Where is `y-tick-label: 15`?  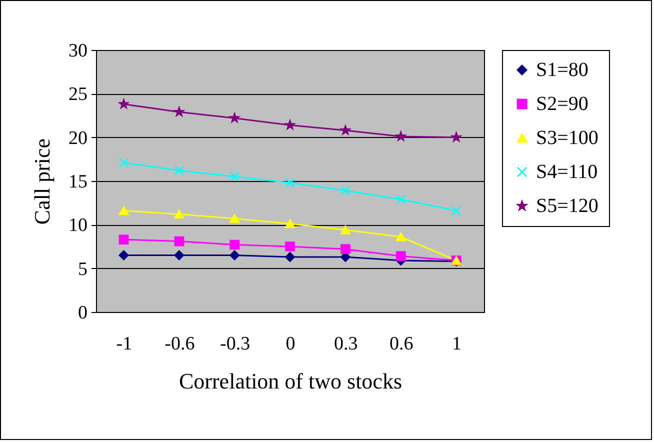
y-tick-label: 15 is located at coordinates (78, 182).